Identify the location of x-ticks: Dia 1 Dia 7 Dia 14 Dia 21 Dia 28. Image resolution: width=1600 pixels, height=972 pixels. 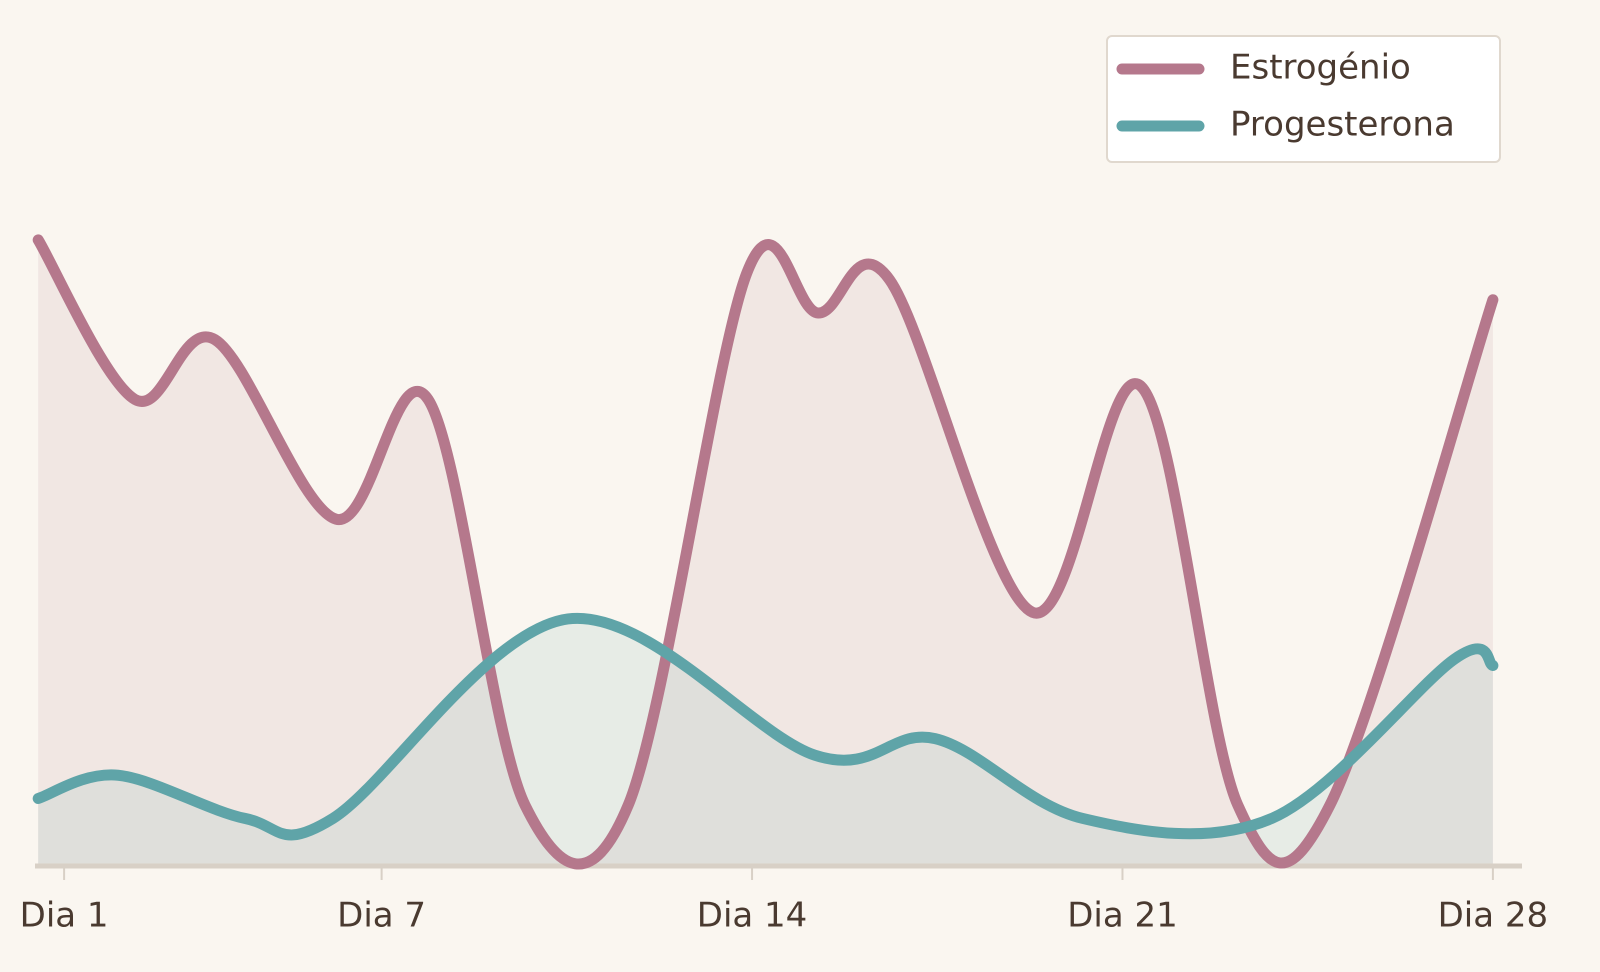
(784, 902).